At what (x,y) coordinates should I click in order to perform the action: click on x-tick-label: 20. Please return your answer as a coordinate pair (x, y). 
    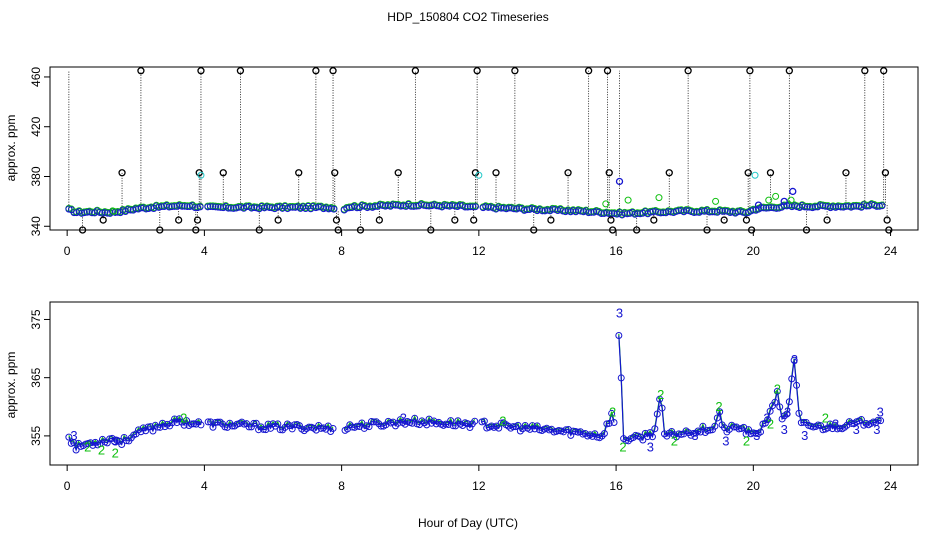
    Looking at the image, I should click on (754, 486).